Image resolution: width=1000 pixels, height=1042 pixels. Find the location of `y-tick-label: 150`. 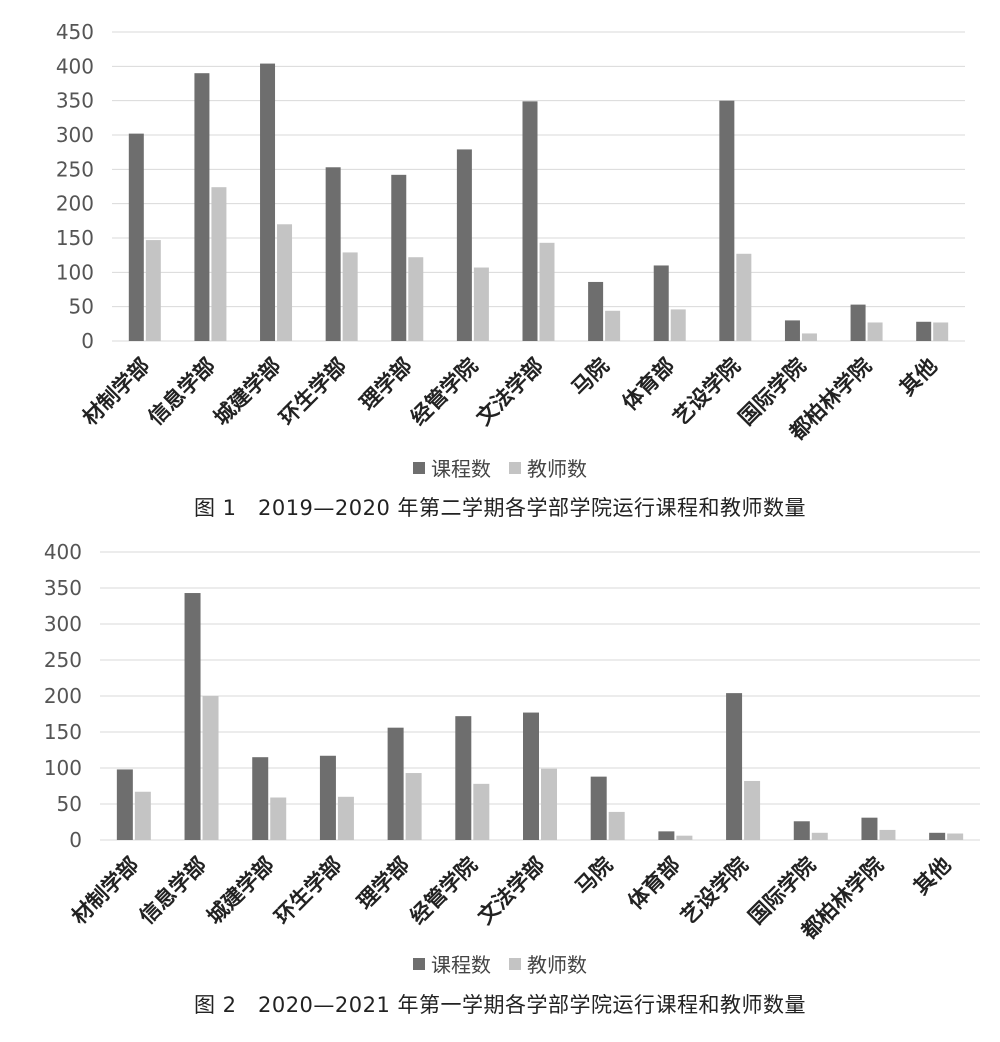

y-tick-label: 150 is located at coordinates (75, 238).